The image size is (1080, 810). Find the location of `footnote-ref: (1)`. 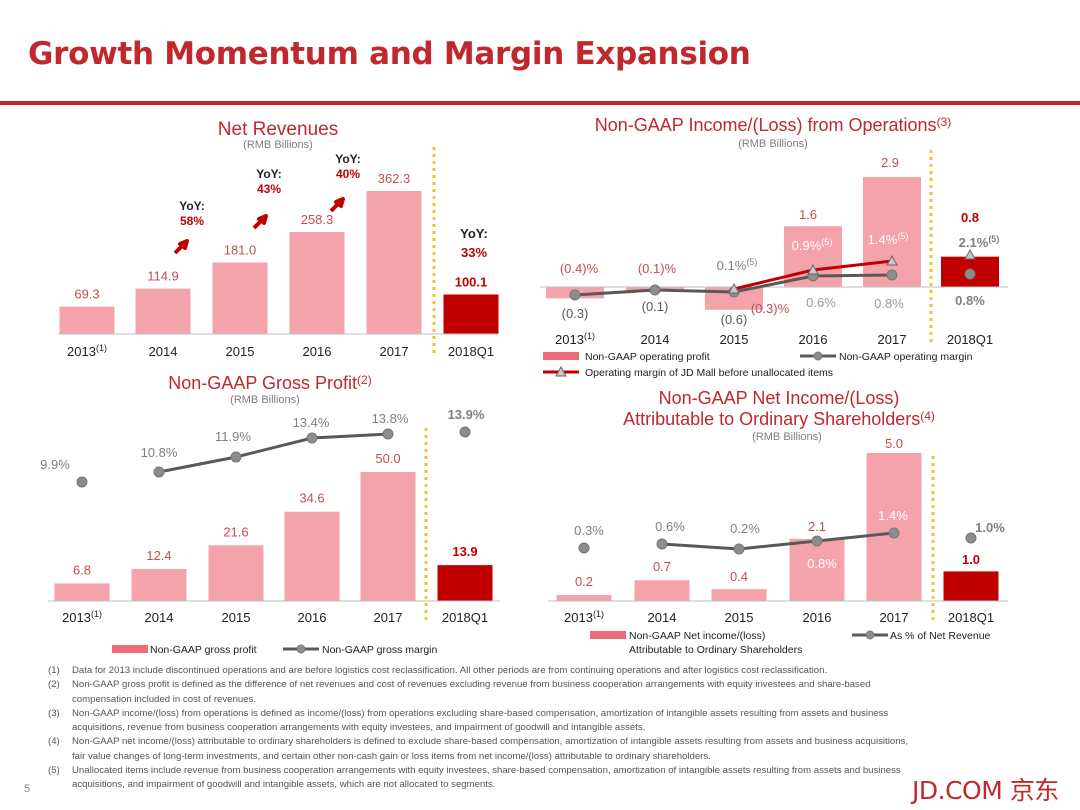

footnote-ref: (1) is located at coordinates (96, 614).